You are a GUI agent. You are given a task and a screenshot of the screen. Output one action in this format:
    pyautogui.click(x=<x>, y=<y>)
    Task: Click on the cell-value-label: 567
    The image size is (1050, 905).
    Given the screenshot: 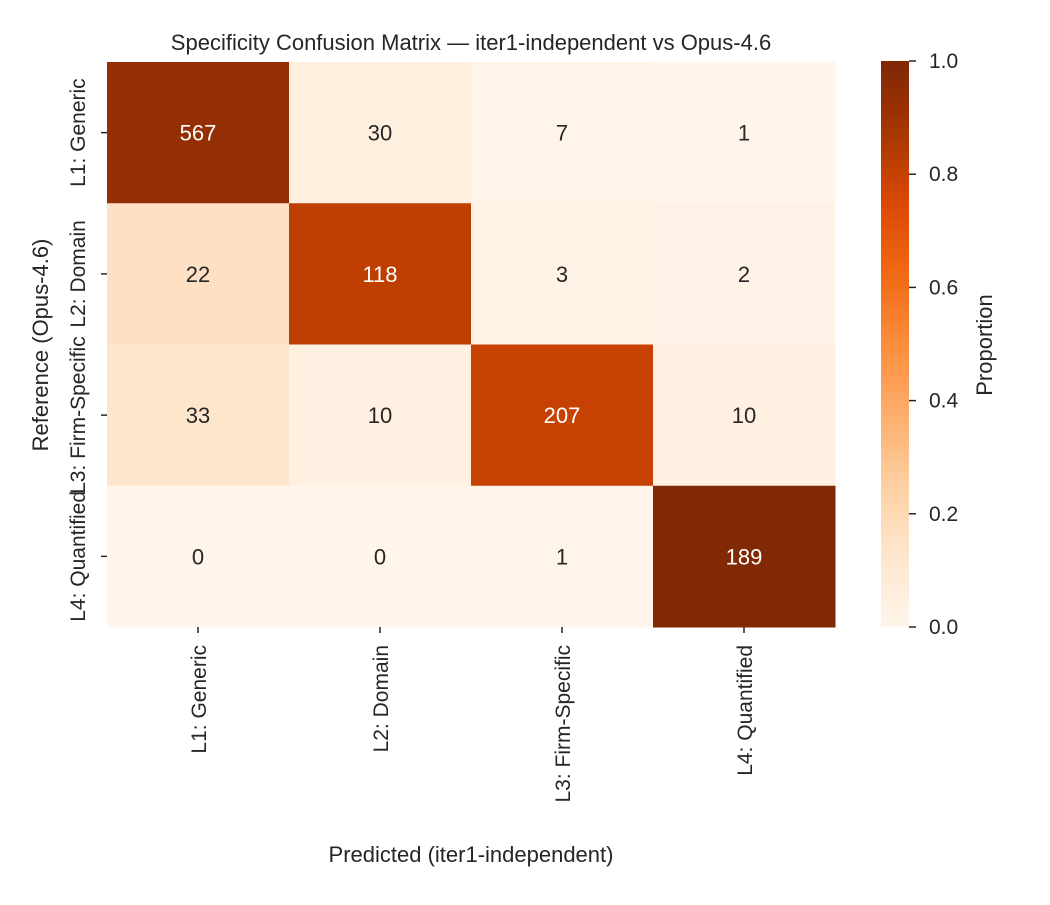 What is the action you would take?
    pyautogui.click(x=198, y=133)
    